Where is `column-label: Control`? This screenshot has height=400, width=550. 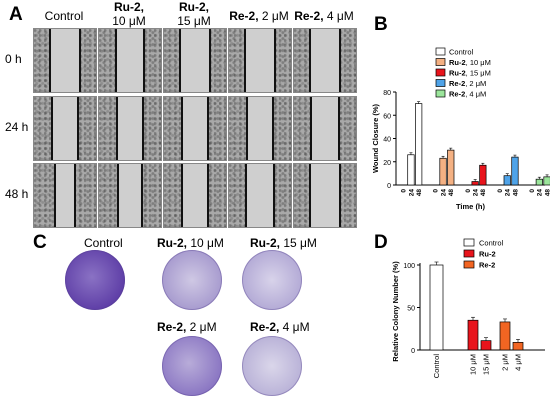
column-label: Control is located at coordinates (64, 16).